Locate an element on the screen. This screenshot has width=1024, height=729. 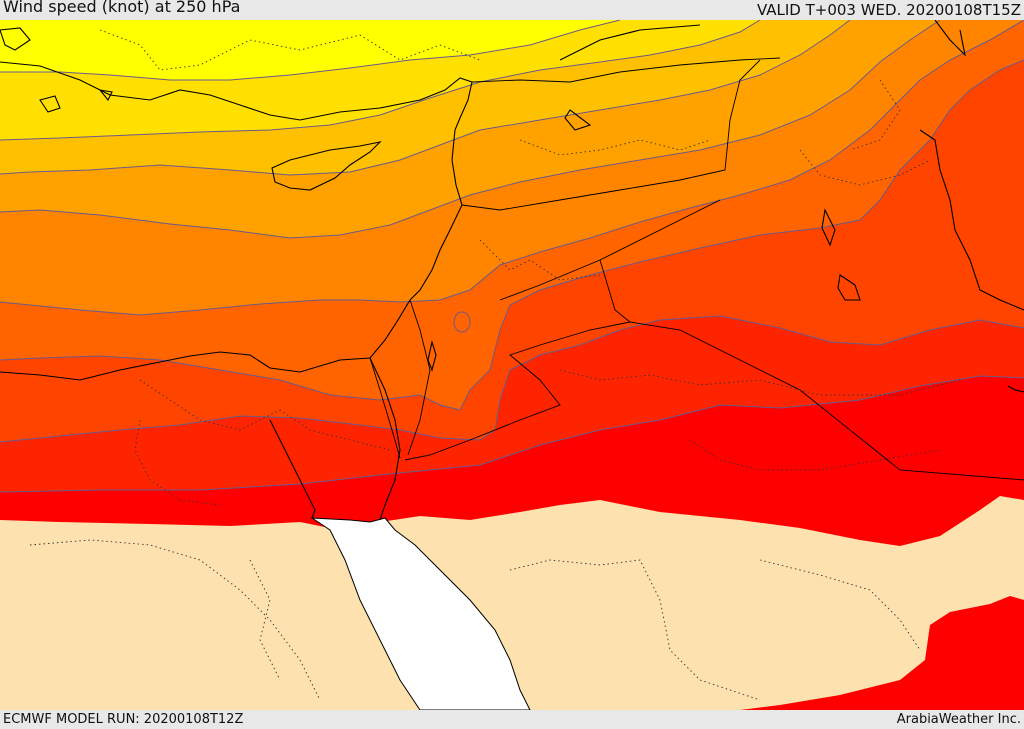
credit: ArabiaWeather Inc. is located at coordinates (958, 719).